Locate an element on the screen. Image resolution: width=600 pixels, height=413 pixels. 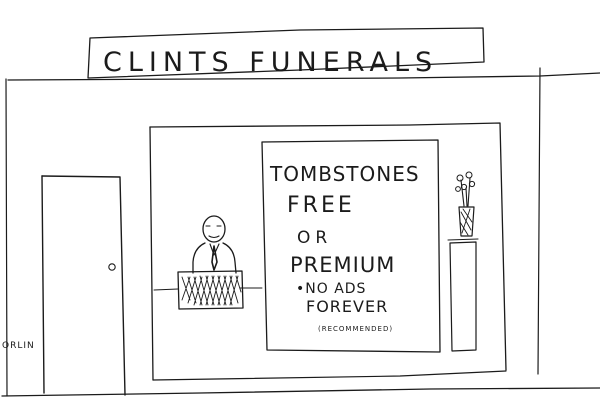
signature-text: ORLIN is located at coordinates (18, 346).